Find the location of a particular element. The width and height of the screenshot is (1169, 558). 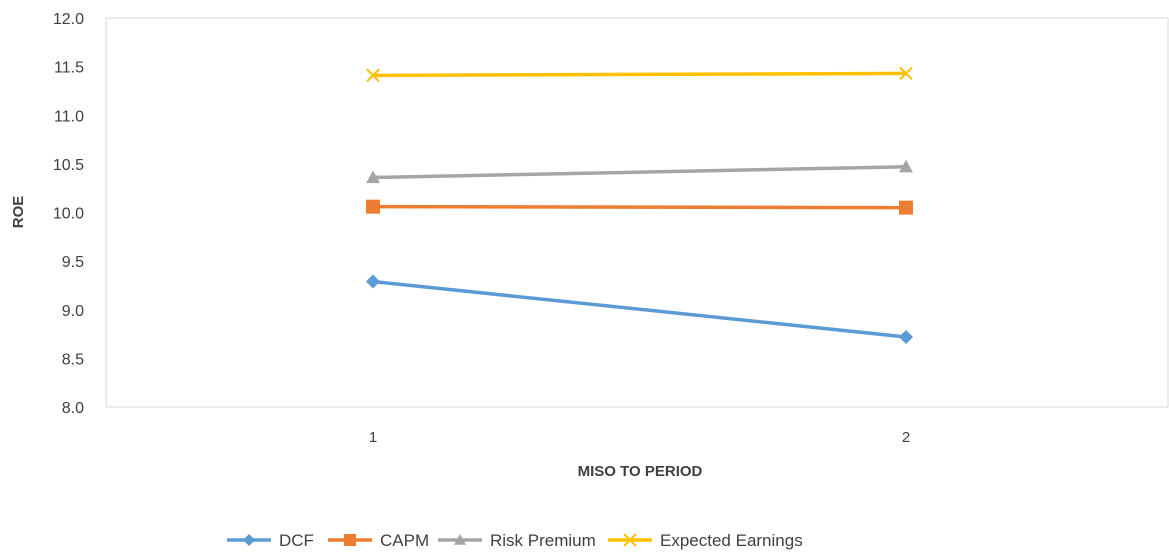

y-tick-label: 12.0 is located at coordinates (68, 19).